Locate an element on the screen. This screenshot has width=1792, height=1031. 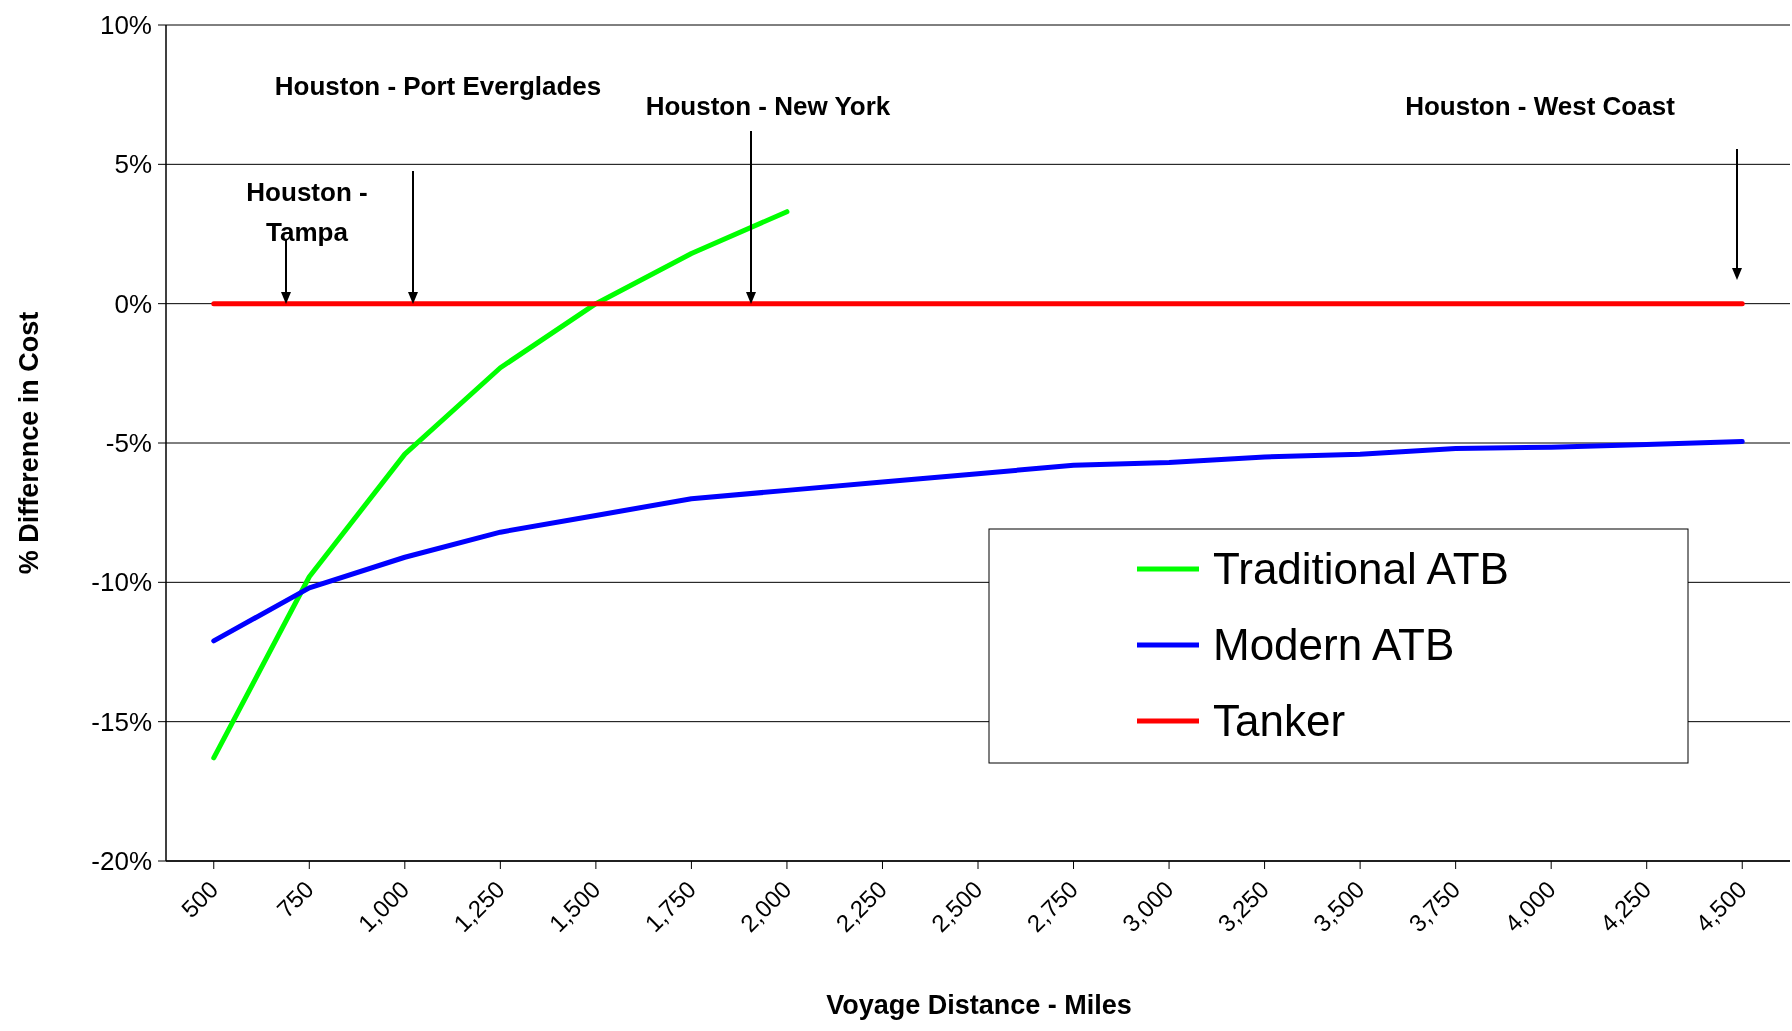
y-tick-label: 10% is located at coordinates (125, 25).